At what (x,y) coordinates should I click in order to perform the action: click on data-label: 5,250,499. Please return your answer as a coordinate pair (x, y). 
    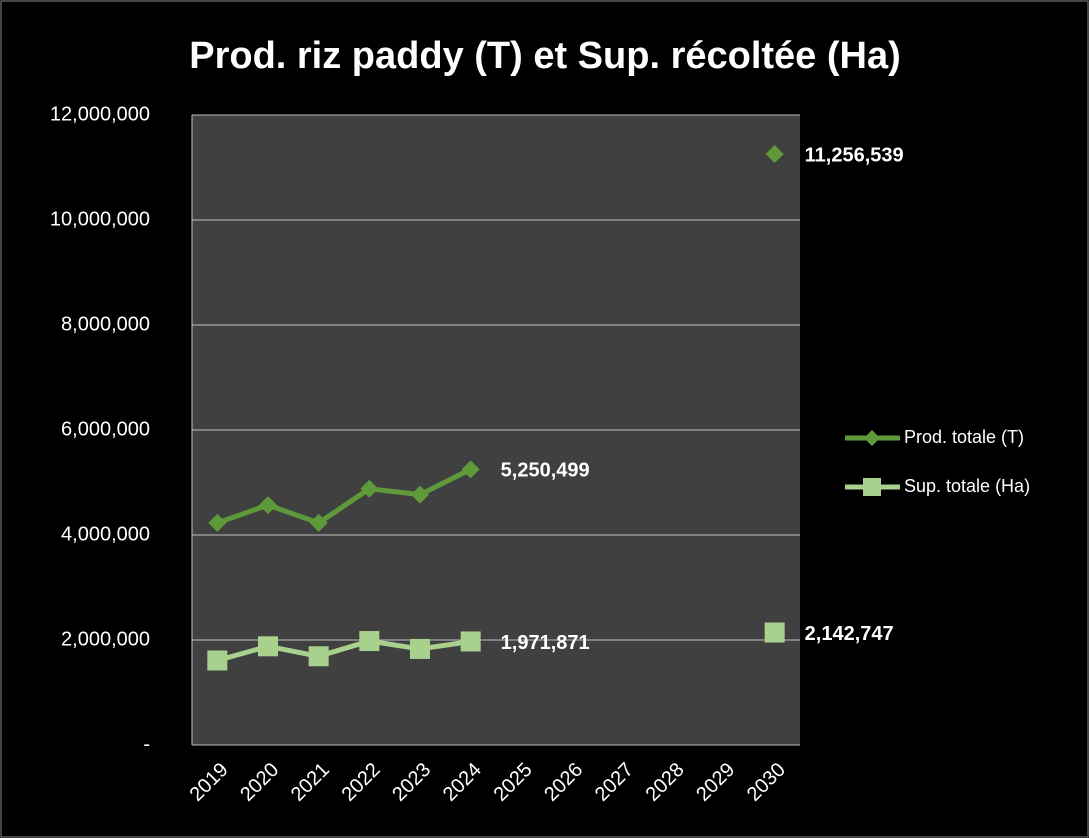
    Looking at the image, I should click on (545, 471).